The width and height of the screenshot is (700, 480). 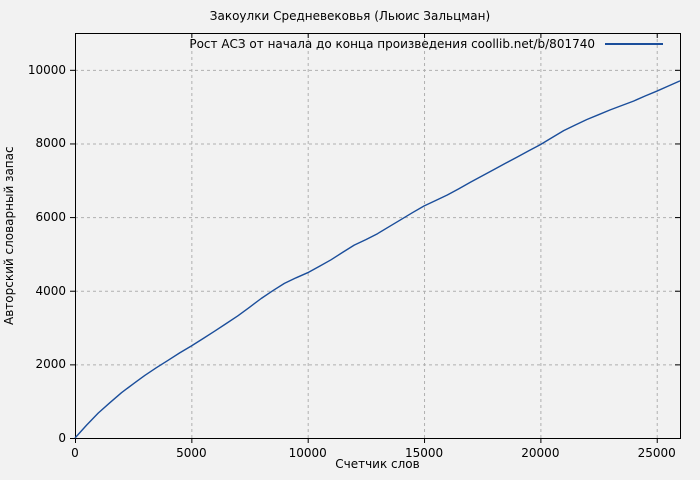 What do you see at coordinates (540, 453) in the screenshot?
I see `x-tick-label: 20000` at bounding box center [540, 453].